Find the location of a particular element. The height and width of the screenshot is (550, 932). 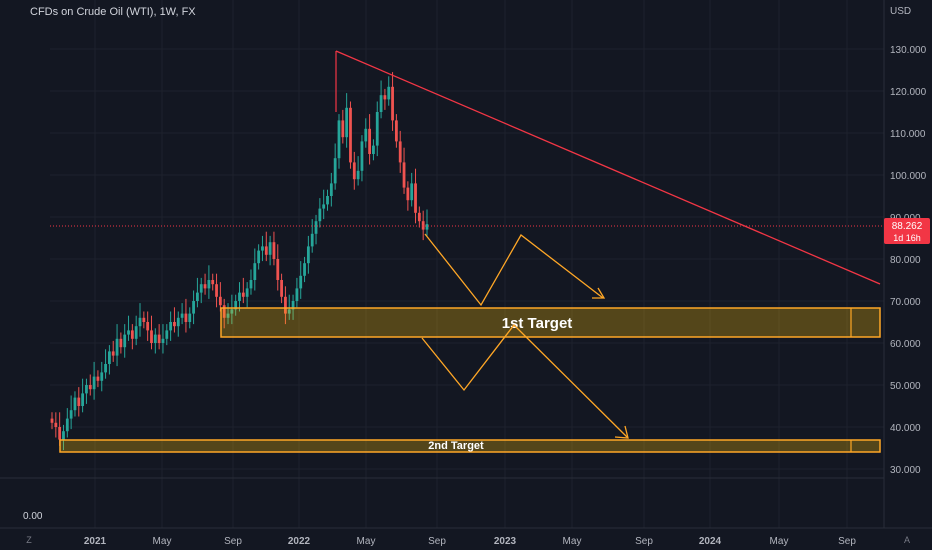

time-tick-label: 2022 is located at coordinates (299, 541).